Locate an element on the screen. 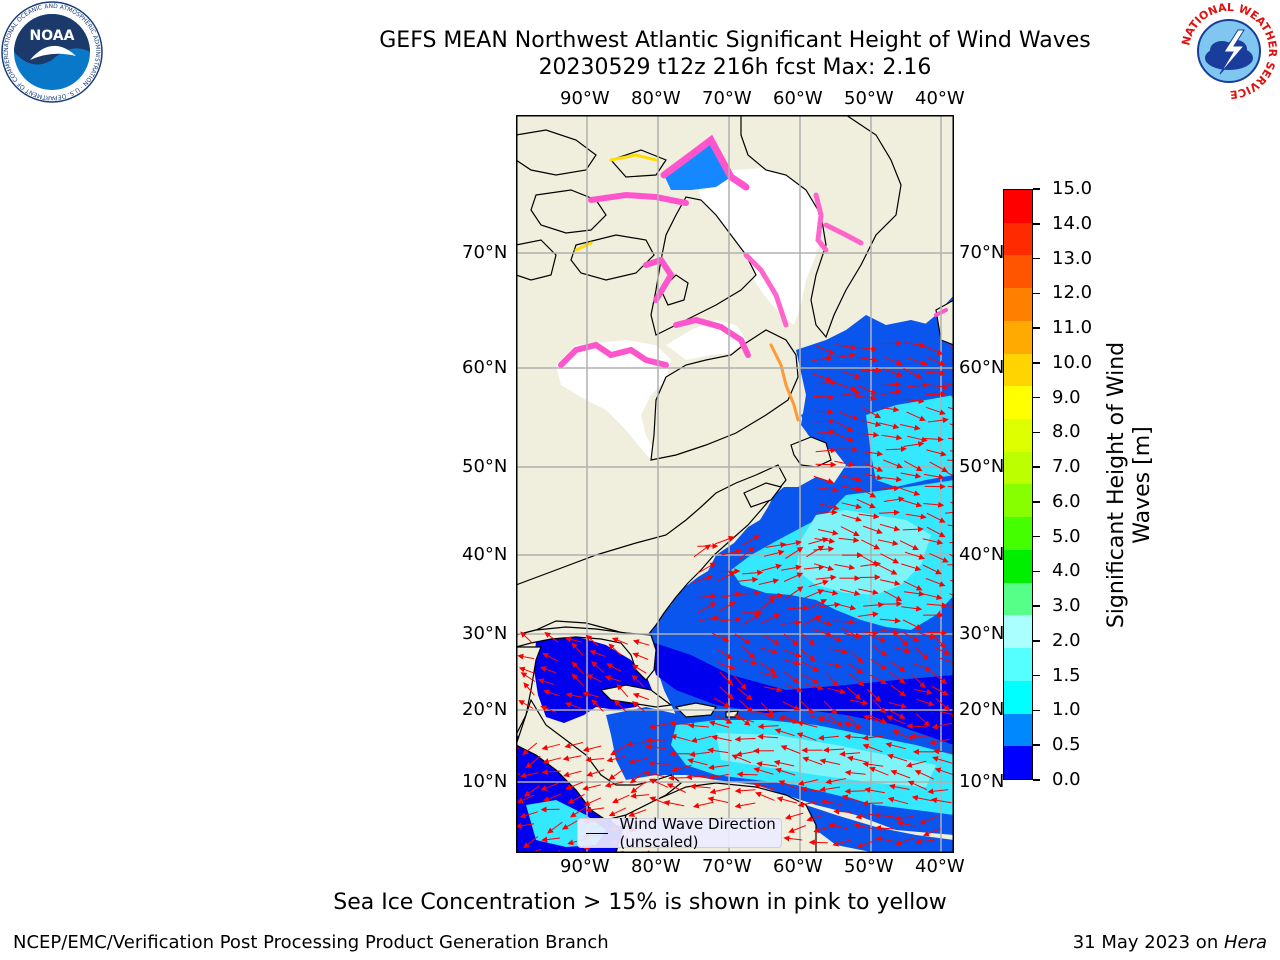 The image size is (1280, 960). colorbar-tick-mark is located at coordinates (1036, 328).